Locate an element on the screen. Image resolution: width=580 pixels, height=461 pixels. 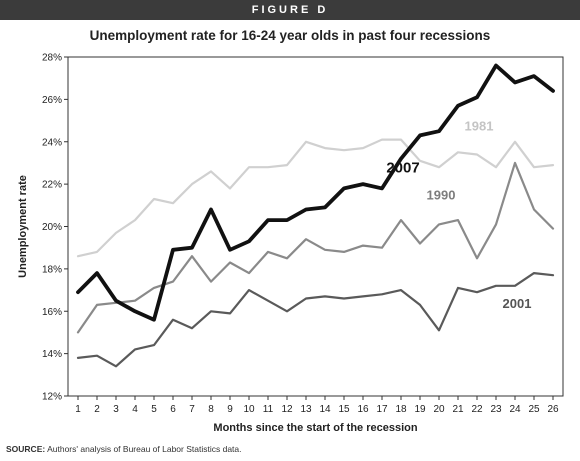
x-tick-label: 3 is located at coordinates (116, 409).